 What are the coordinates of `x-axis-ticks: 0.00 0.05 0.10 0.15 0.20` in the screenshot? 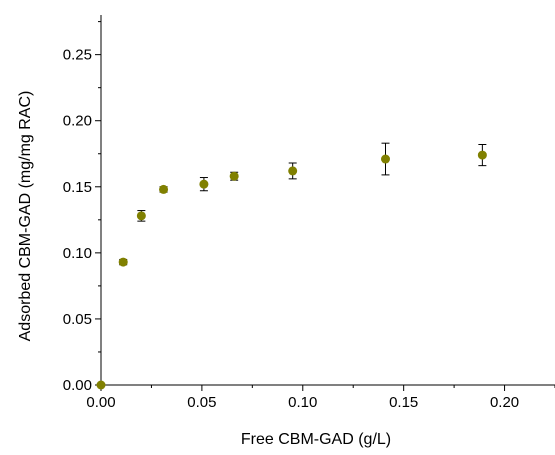 It's located at (320, 398).